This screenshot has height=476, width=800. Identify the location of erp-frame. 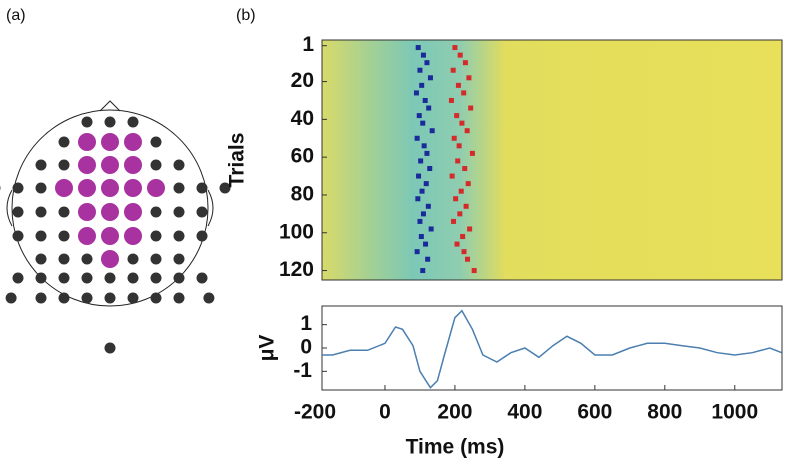
(552, 348).